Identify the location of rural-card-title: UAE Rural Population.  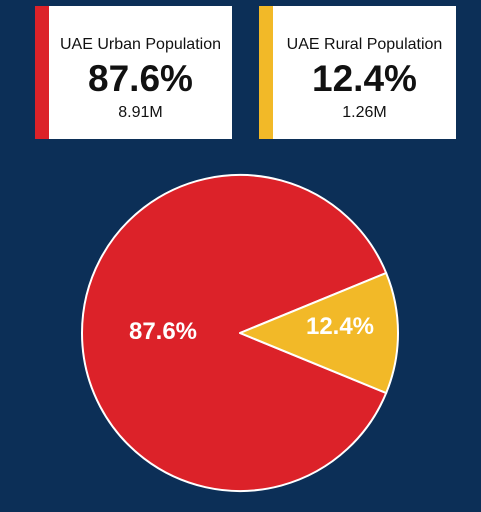
(364, 44).